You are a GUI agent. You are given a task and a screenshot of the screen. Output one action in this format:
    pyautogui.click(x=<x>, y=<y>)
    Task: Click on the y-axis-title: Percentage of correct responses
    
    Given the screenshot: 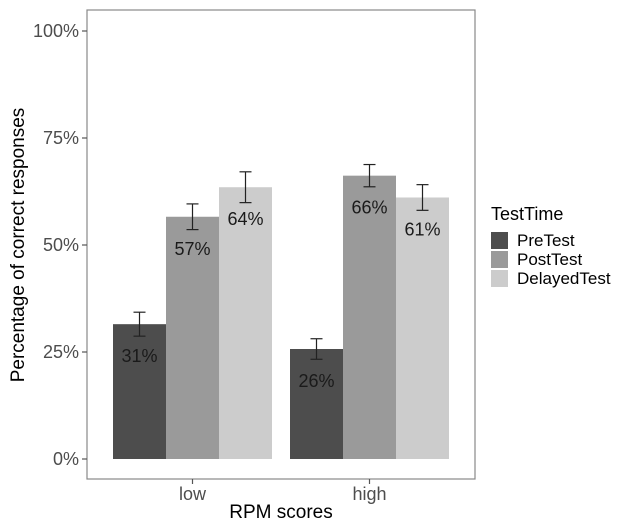 What is the action you would take?
    pyautogui.click(x=18, y=245)
    